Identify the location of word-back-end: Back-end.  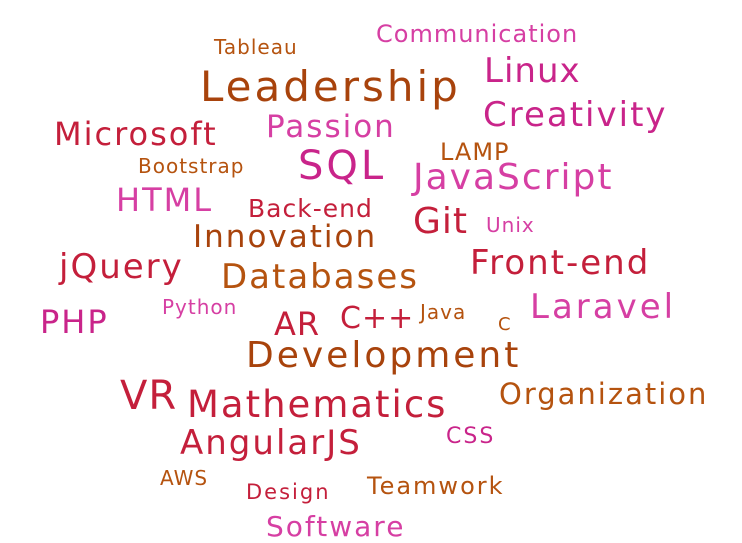
(310, 208).